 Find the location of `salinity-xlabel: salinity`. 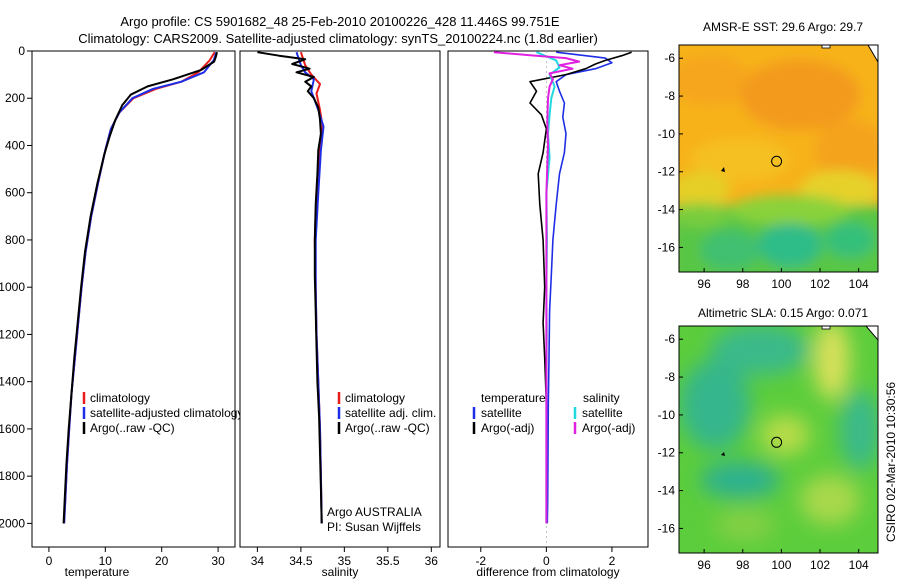

salinity-xlabel: salinity is located at coordinates (340, 572).